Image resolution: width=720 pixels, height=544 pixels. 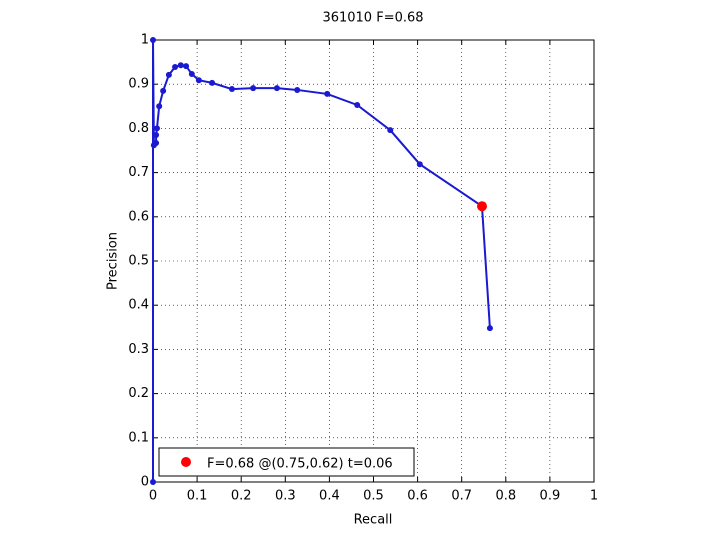 I want to click on x-axis-label: Recall, so click(x=373, y=520).